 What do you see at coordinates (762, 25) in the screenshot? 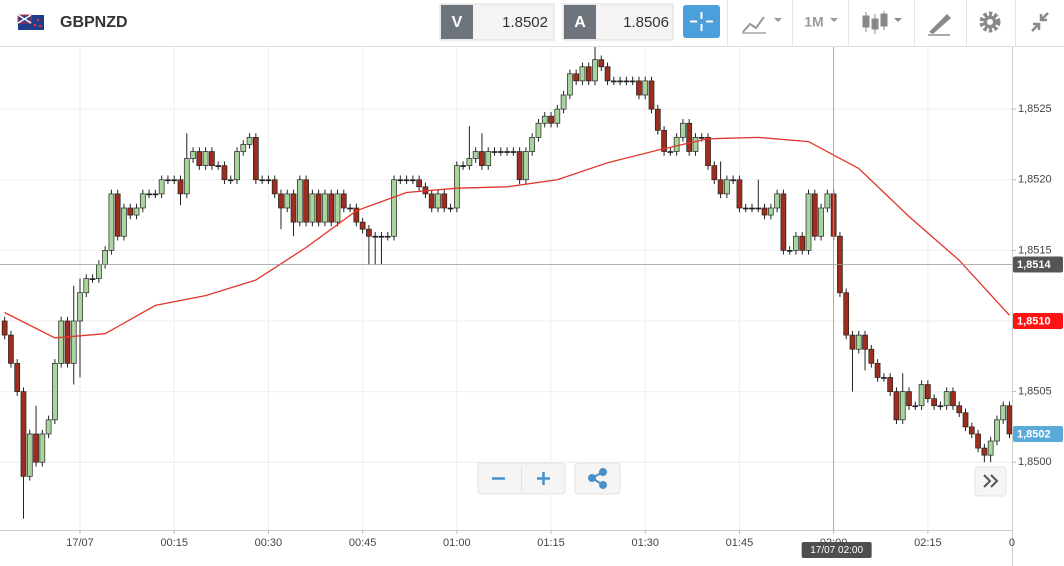
I see `chart-type-button` at bounding box center [762, 25].